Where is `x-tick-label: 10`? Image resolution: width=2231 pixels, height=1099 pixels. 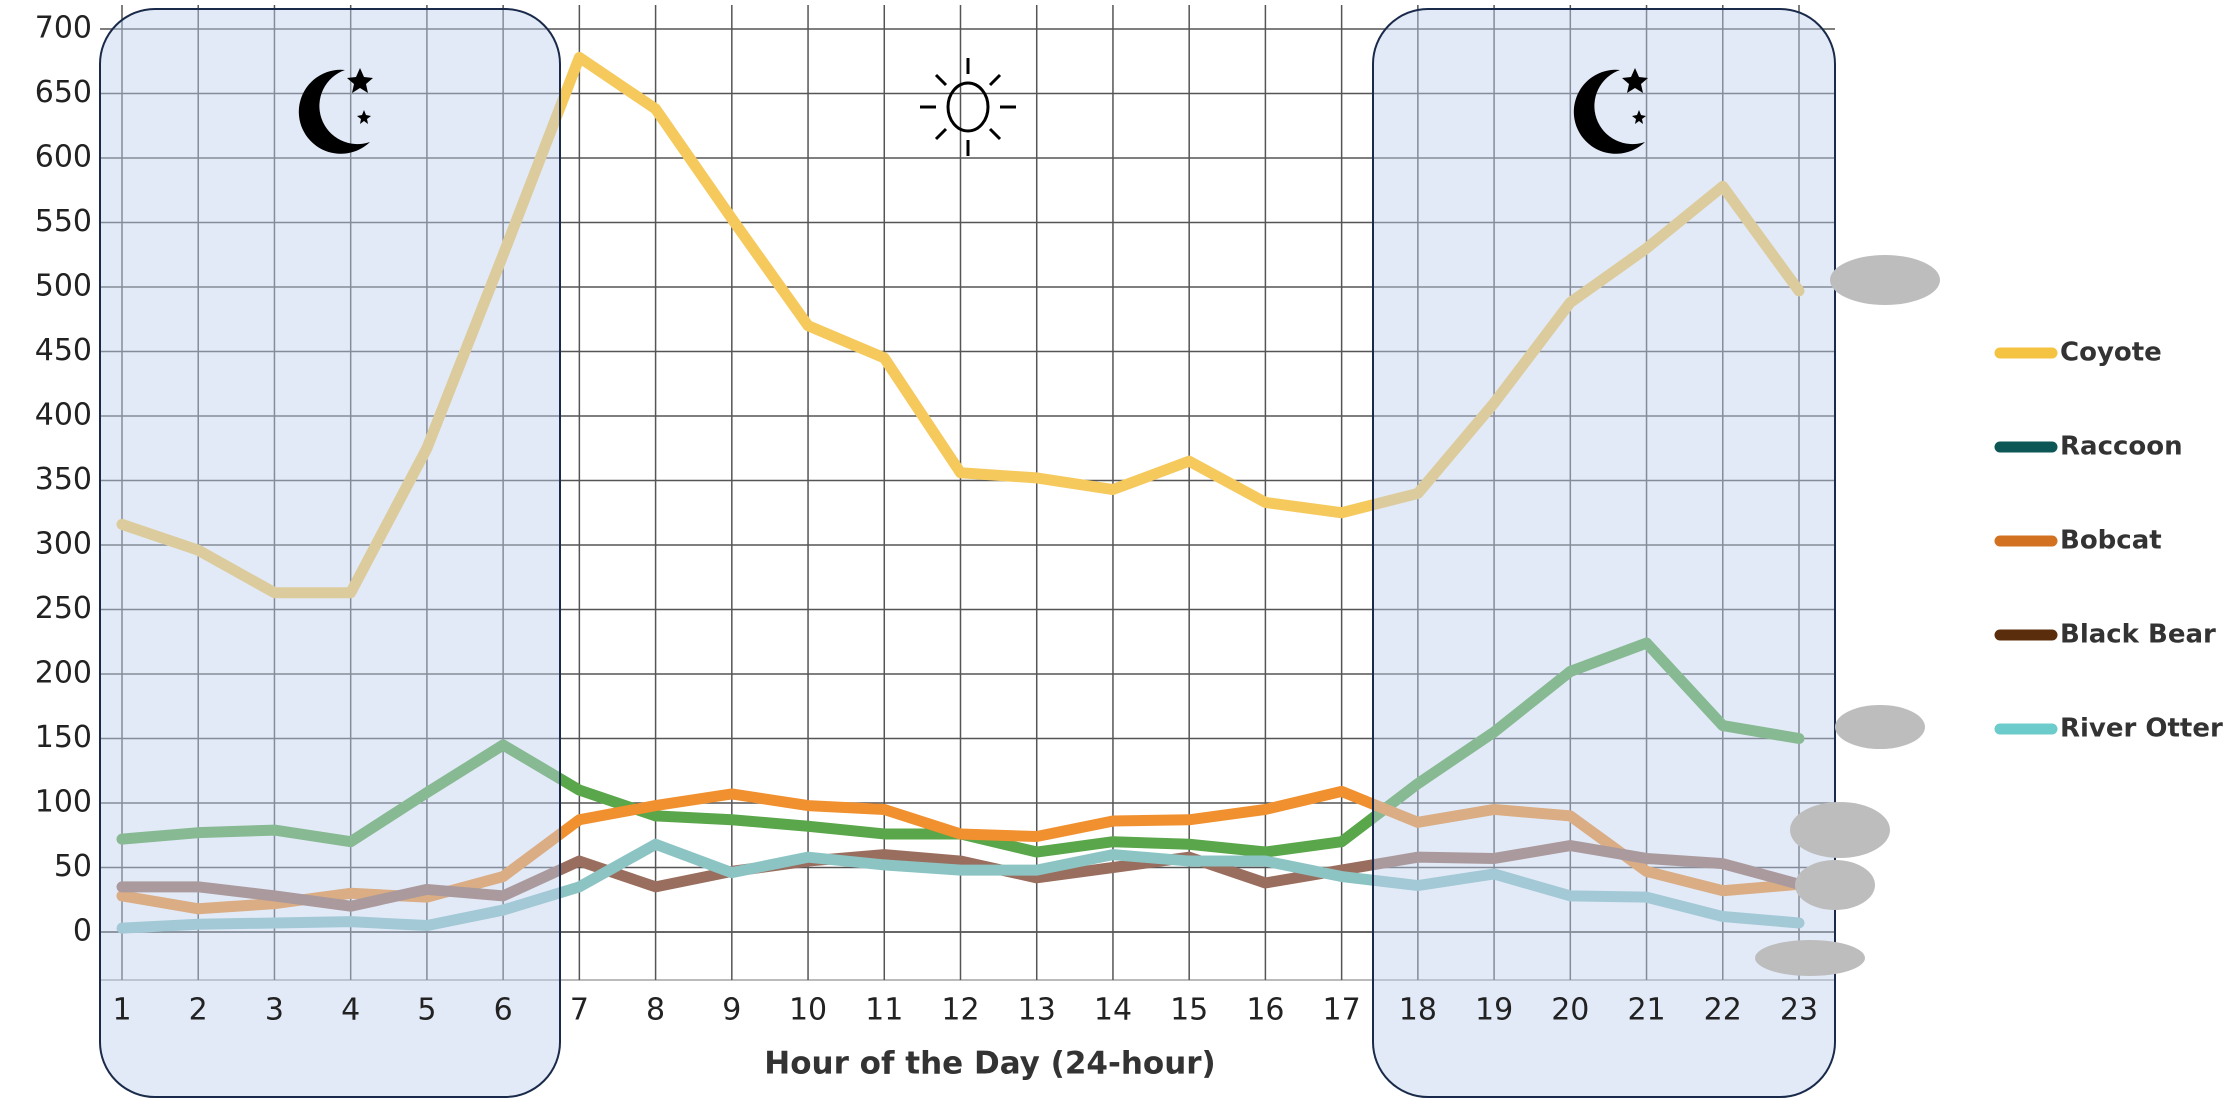 x-tick-label: 10 is located at coordinates (808, 1010).